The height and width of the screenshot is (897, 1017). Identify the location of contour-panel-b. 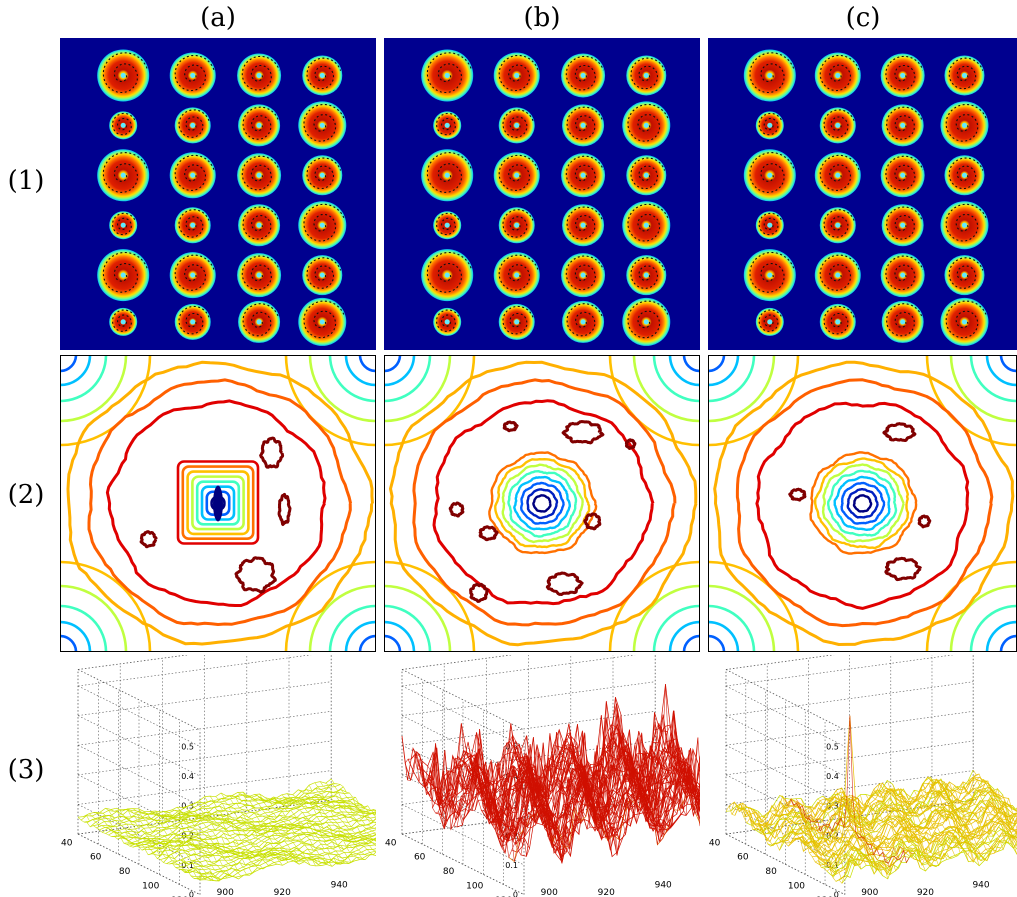
(542, 503).